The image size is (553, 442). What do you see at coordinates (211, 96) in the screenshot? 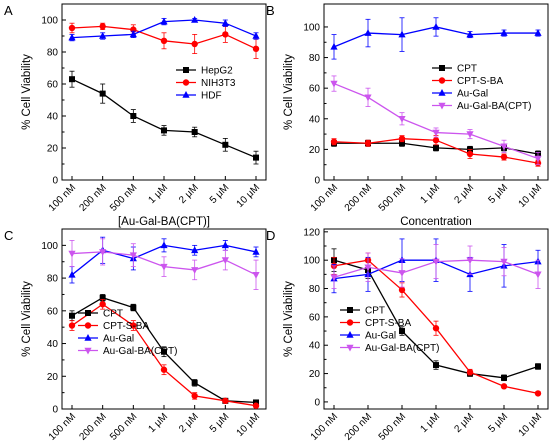
I see `legend-label: HDF` at bounding box center [211, 96].